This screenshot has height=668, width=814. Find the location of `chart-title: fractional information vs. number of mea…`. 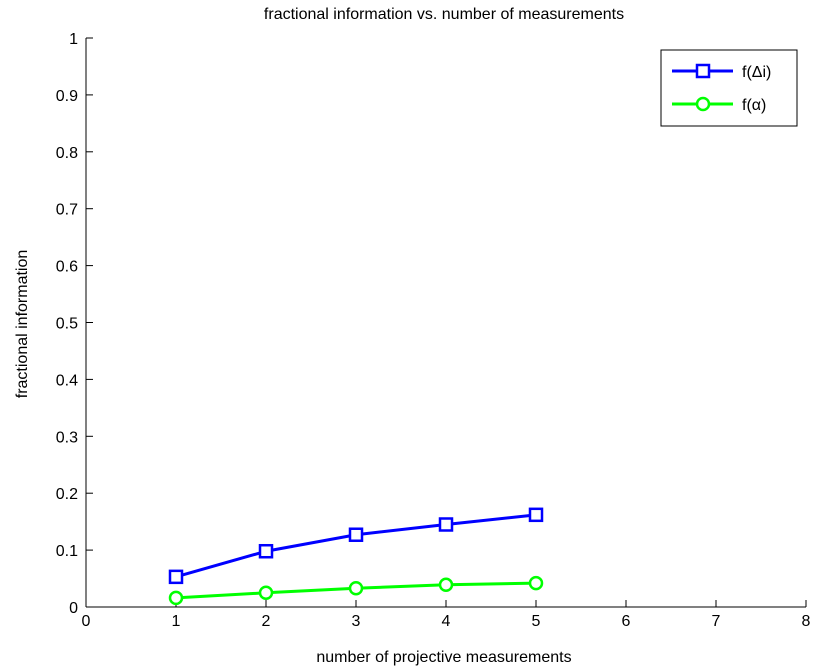

chart-title: fractional information vs. number of mea… is located at coordinates (444, 14).